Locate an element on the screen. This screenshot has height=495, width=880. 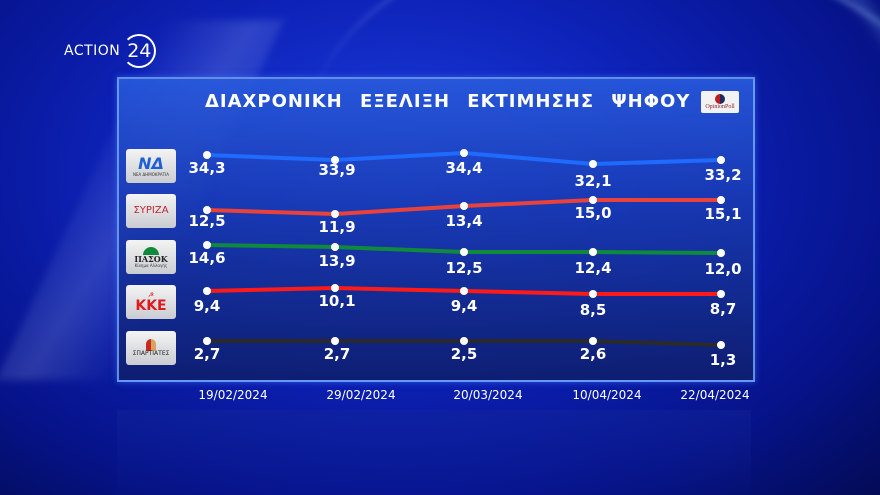
value-label-pasok: 13,9 is located at coordinates (337, 261).